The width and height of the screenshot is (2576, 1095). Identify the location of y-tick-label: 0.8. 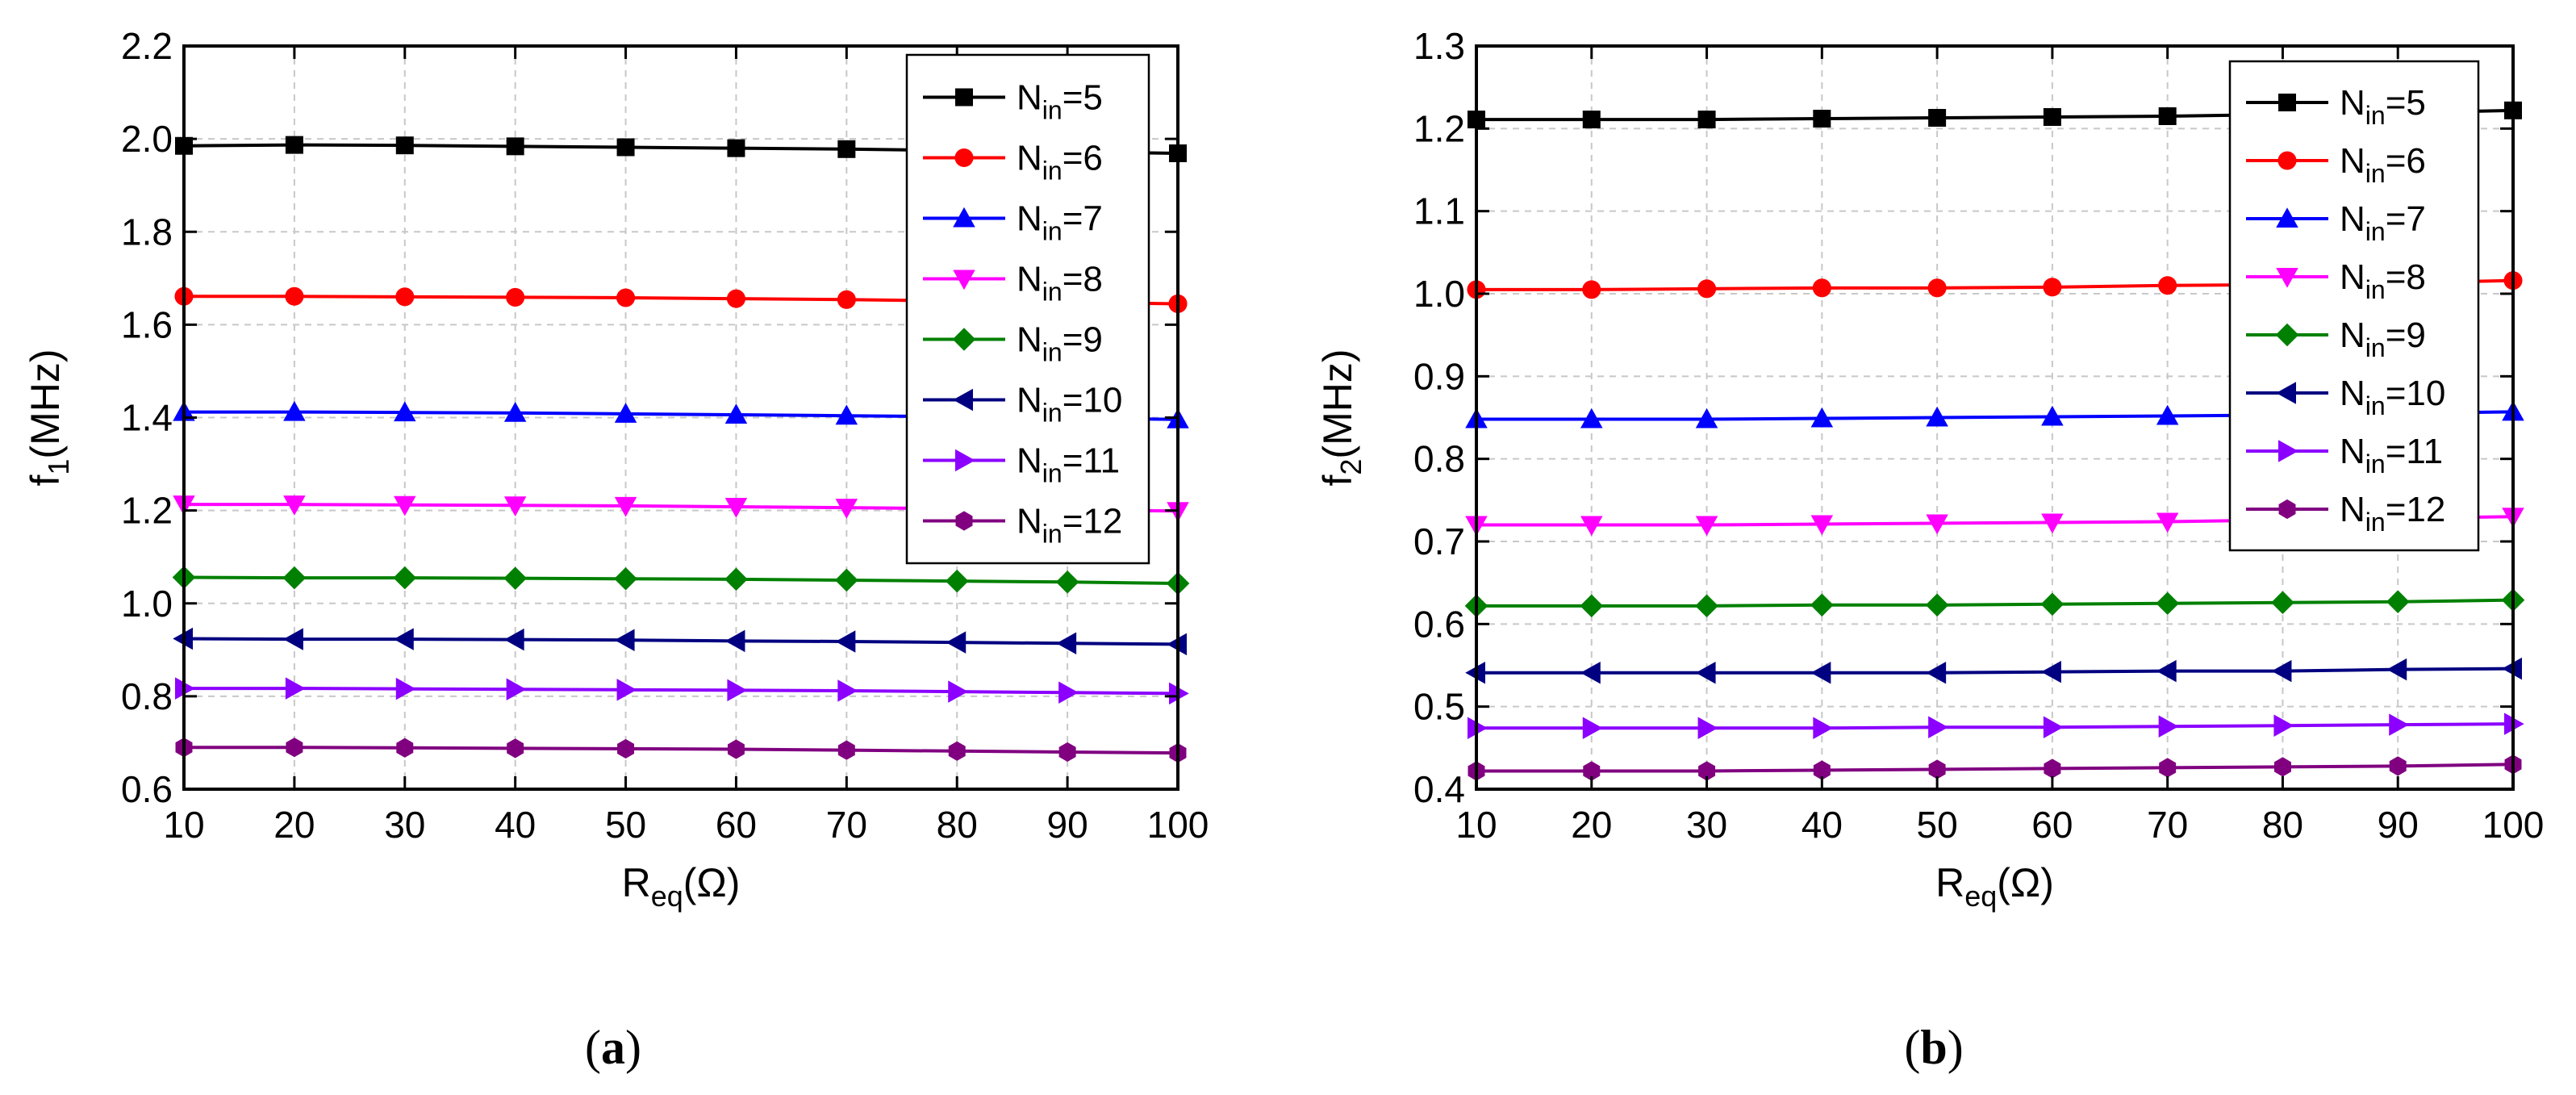
(147, 696).